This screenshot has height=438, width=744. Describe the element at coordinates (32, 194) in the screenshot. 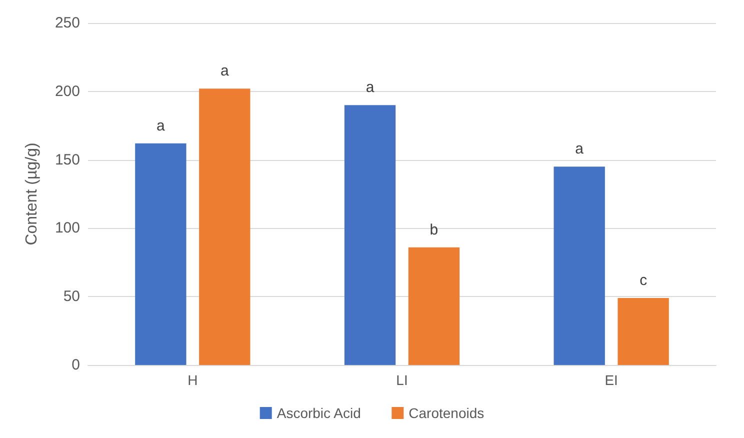

I see `y-axis-title: Content (µg/g)` at that location.